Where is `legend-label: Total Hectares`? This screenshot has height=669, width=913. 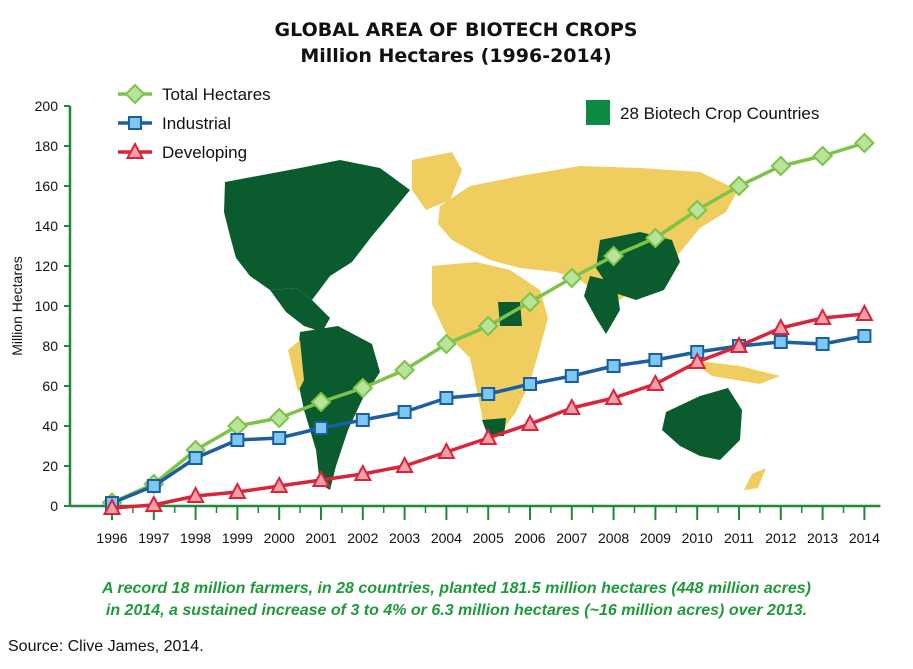
legend-label: Total Hectares is located at coordinates (216, 94).